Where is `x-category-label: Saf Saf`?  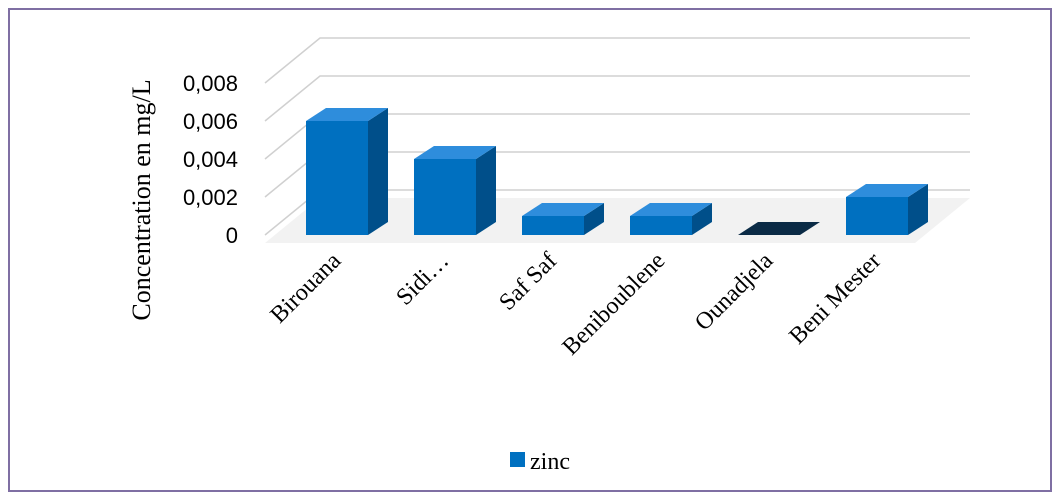
x-category-label: Saf Saf is located at coordinates (528, 282).